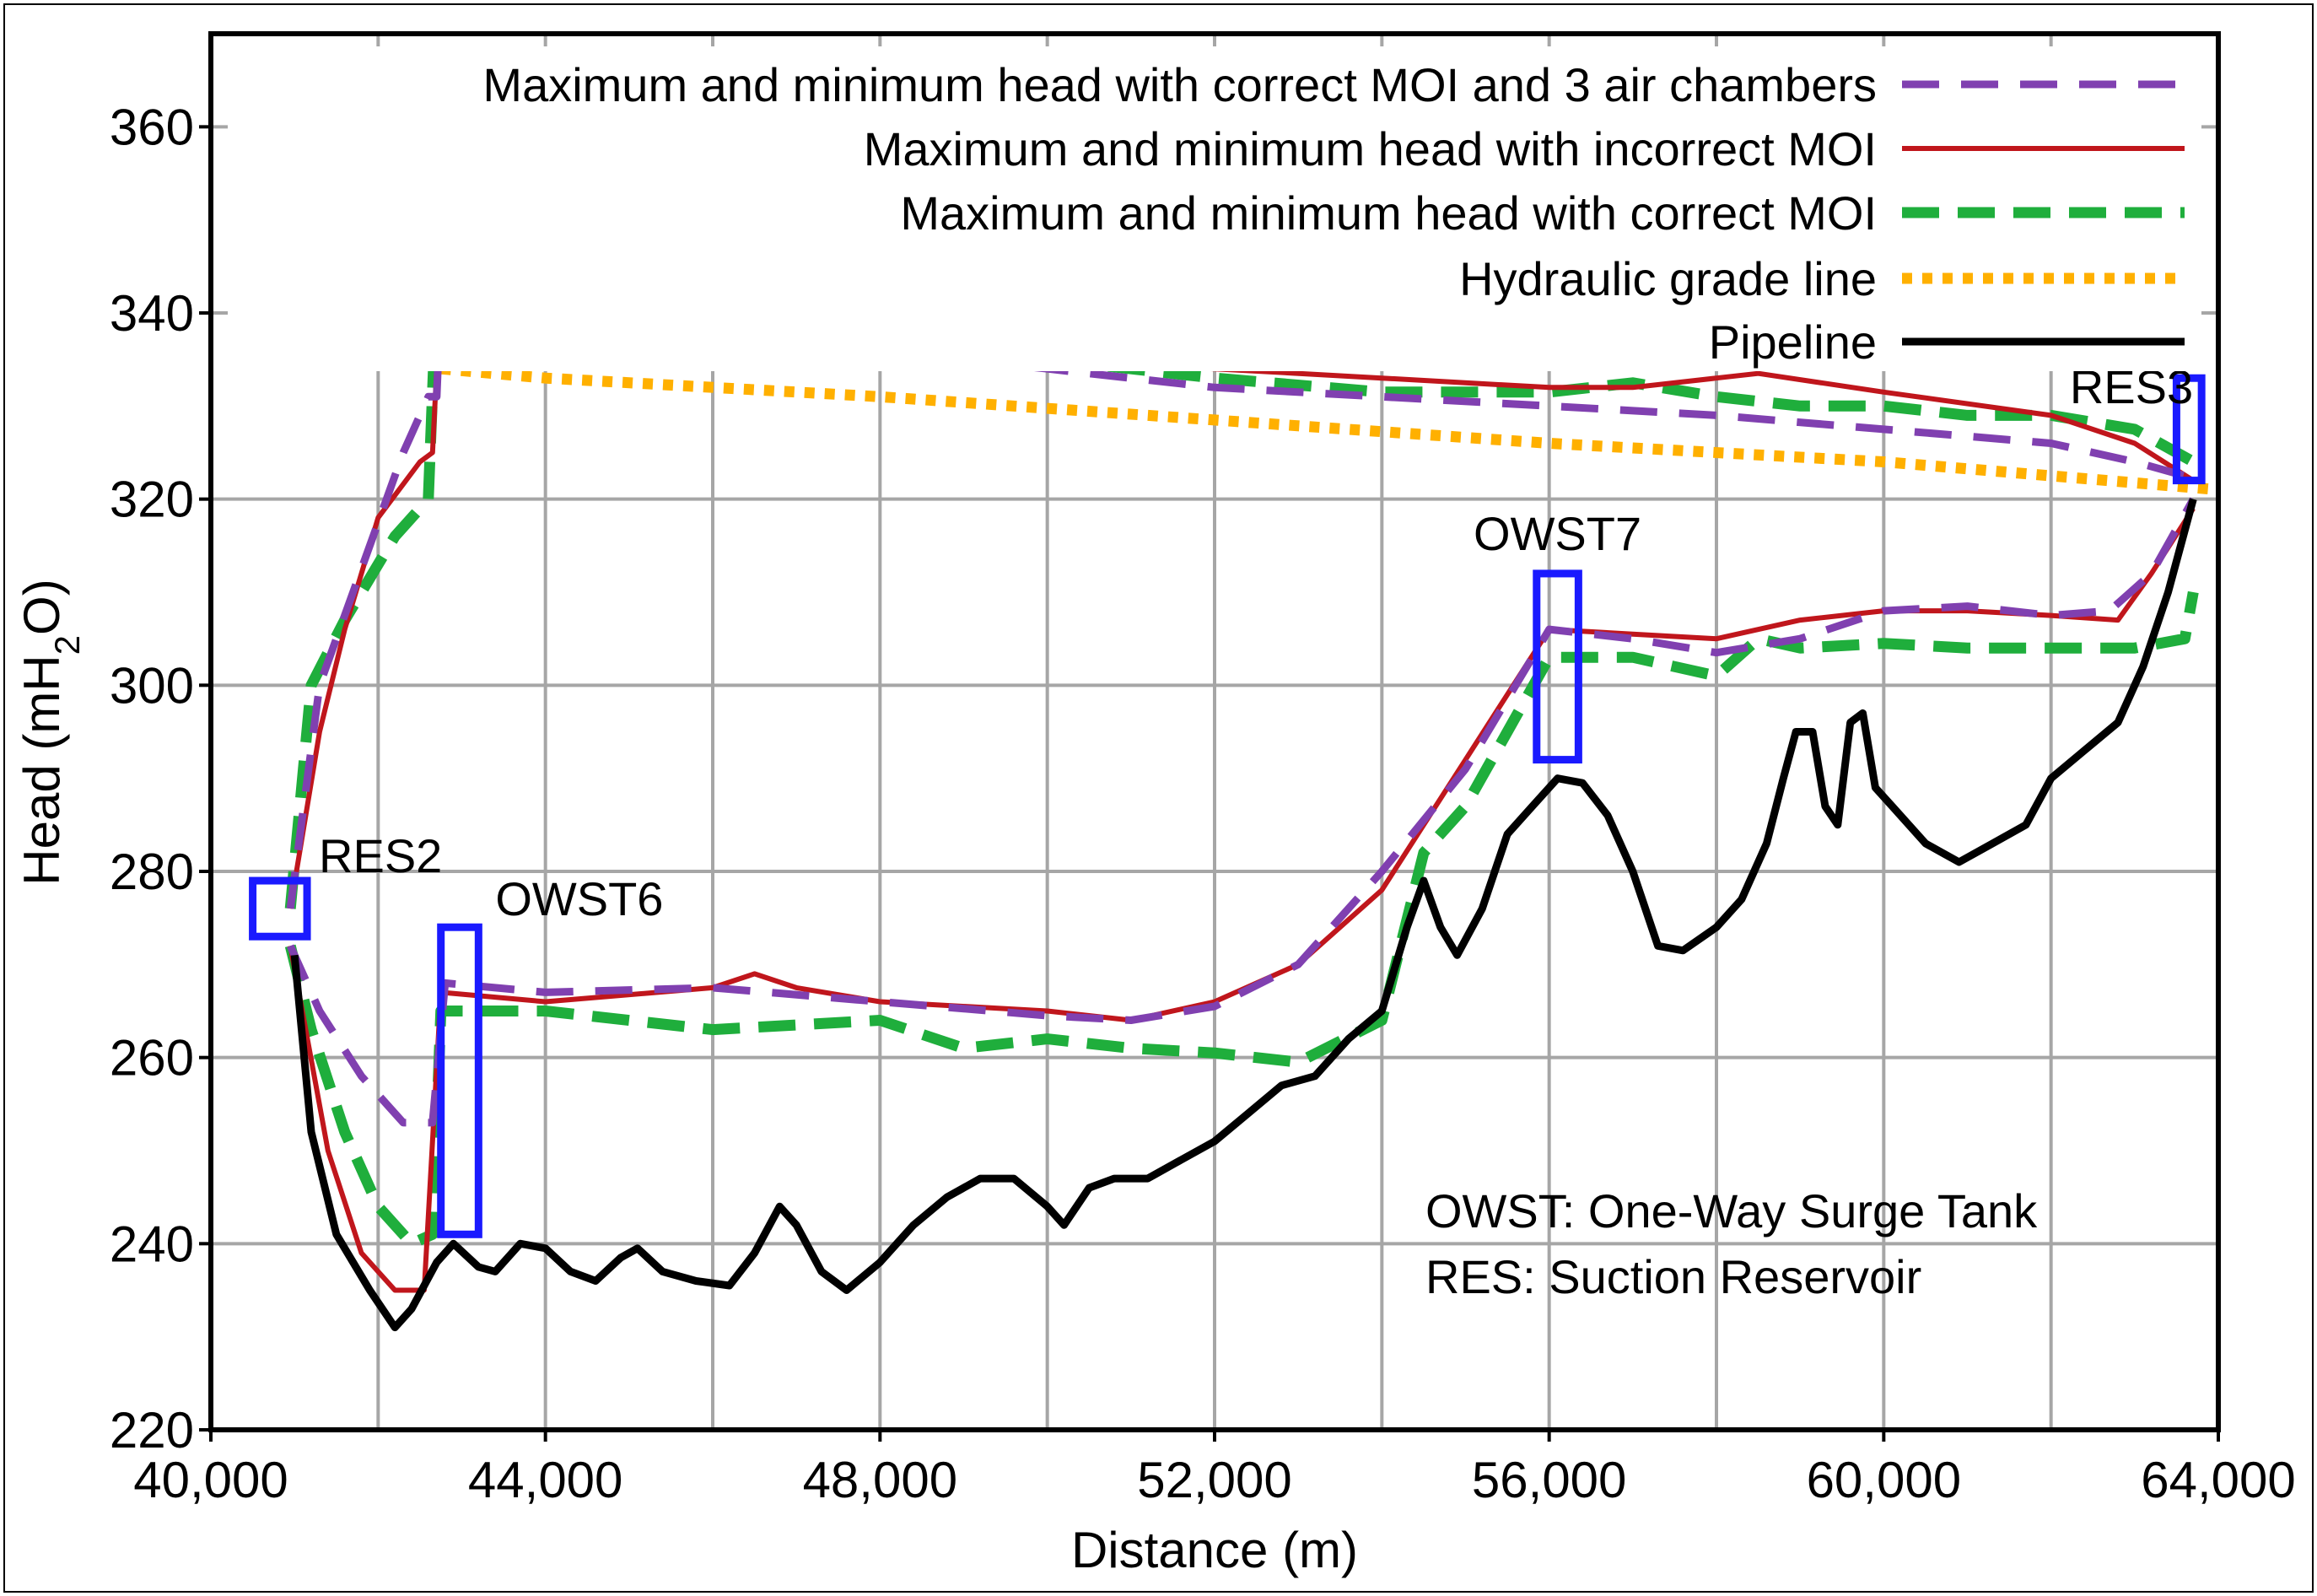 This screenshot has height=1596, width=2317. I want to click on marker-label-owst7: OWST7, so click(1557, 533).